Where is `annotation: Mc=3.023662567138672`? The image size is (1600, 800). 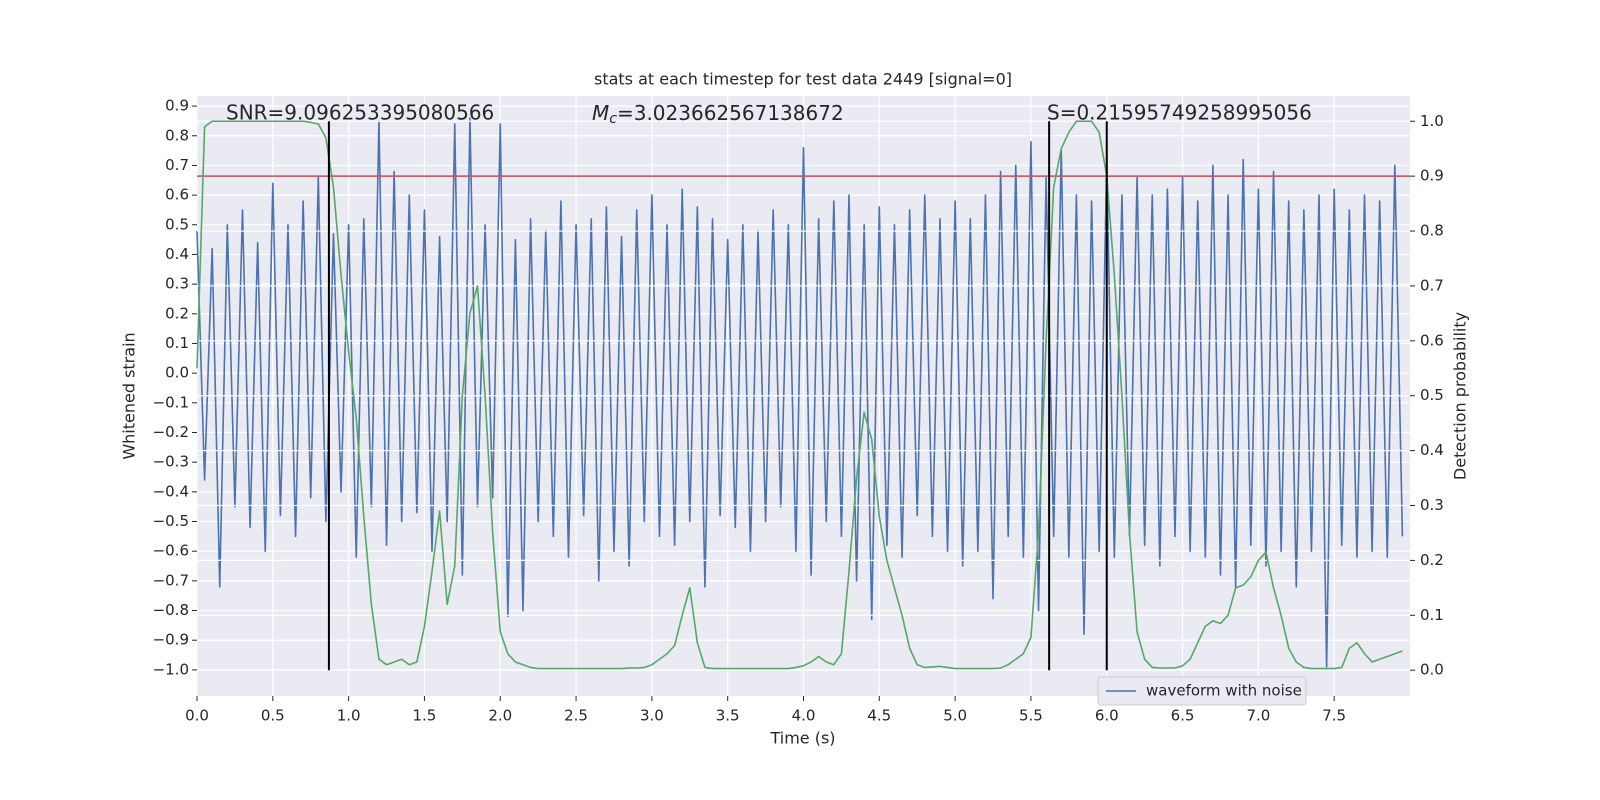 annotation: Mc=3.023662567138672 is located at coordinates (718, 114).